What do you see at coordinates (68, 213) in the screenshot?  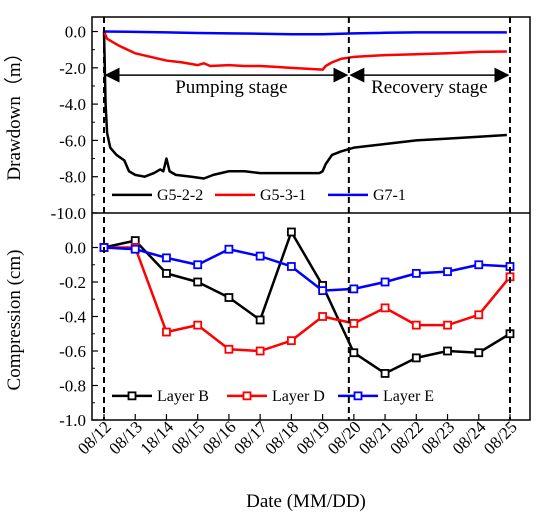 I see `drawdown-y-tick-label: -10.0` at bounding box center [68, 213].